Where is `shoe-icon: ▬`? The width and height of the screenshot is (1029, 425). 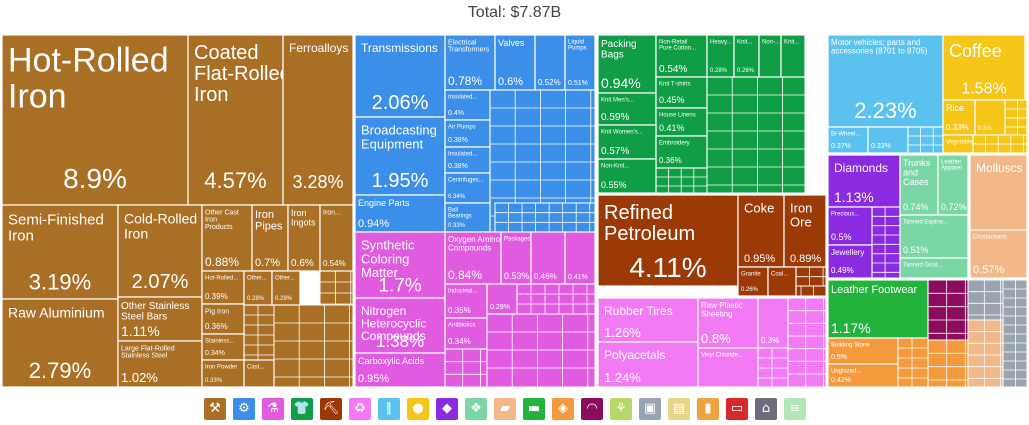 shoe-icon: ▬ is located at coordinates (534, 409).